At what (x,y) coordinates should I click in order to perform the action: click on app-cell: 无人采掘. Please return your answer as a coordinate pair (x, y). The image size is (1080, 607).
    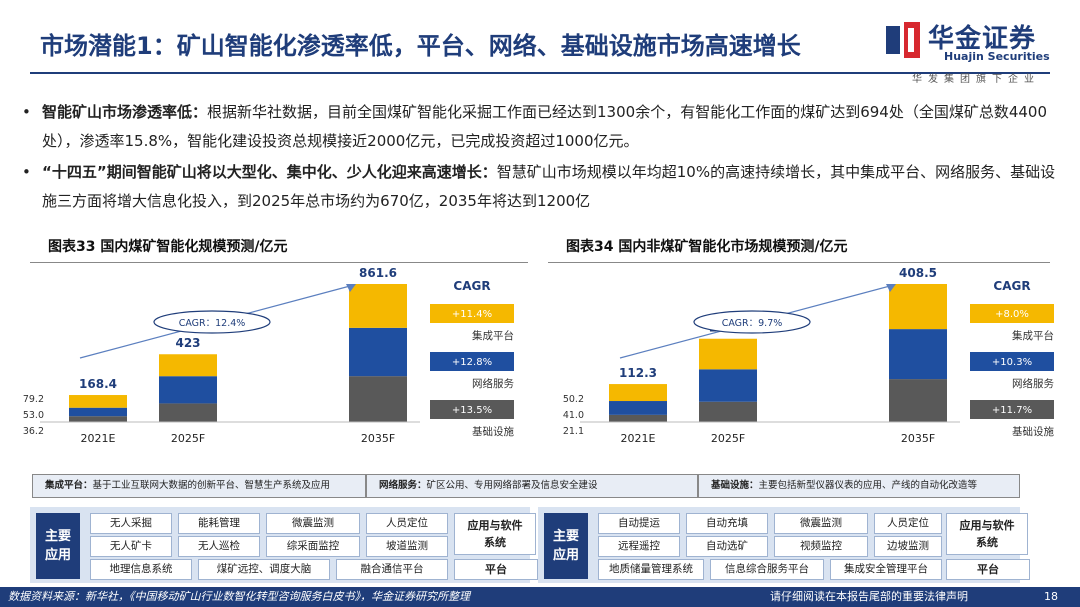
    Looking at the image, I should click on (131, 523).